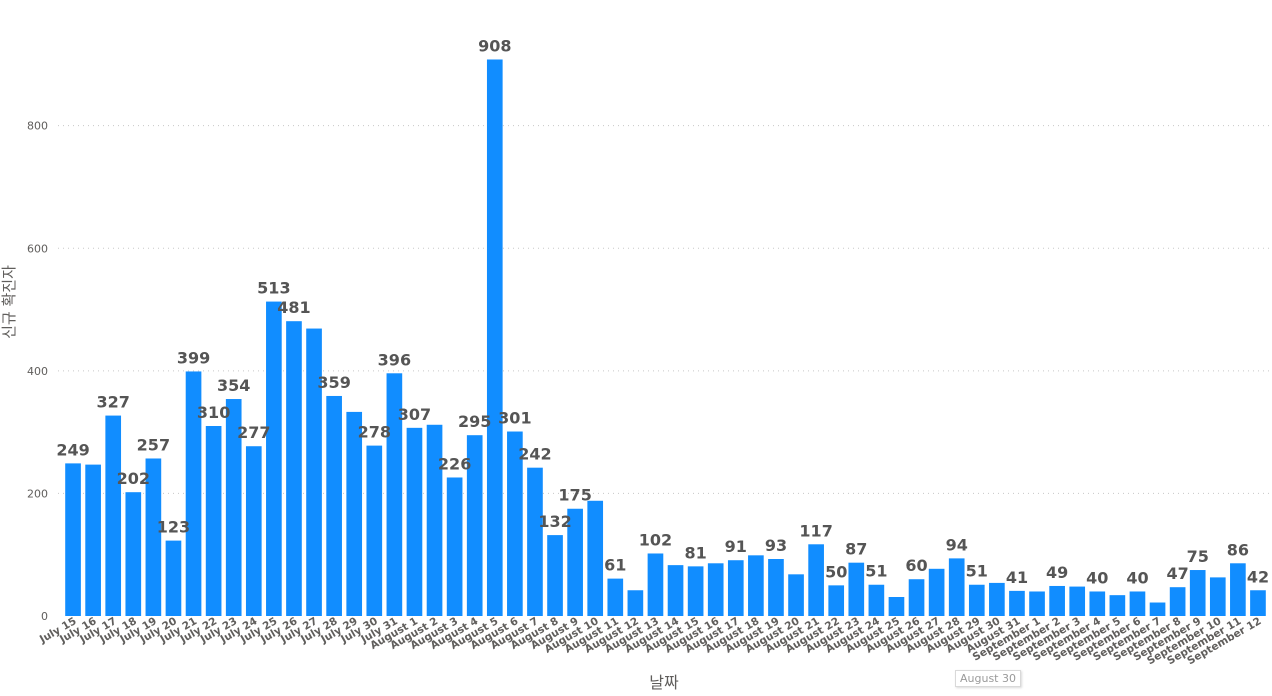 The height and width of the screenshot is (696, 1272). I want to click on data-label: 75, so click(1198, 556).